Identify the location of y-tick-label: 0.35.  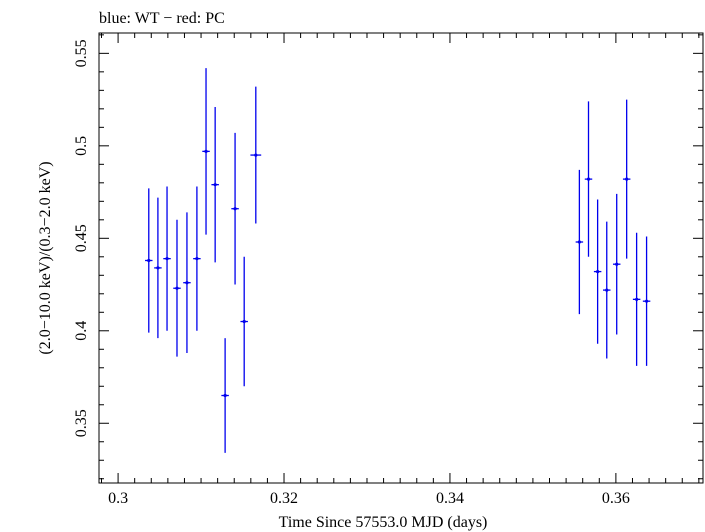
(81, 423).